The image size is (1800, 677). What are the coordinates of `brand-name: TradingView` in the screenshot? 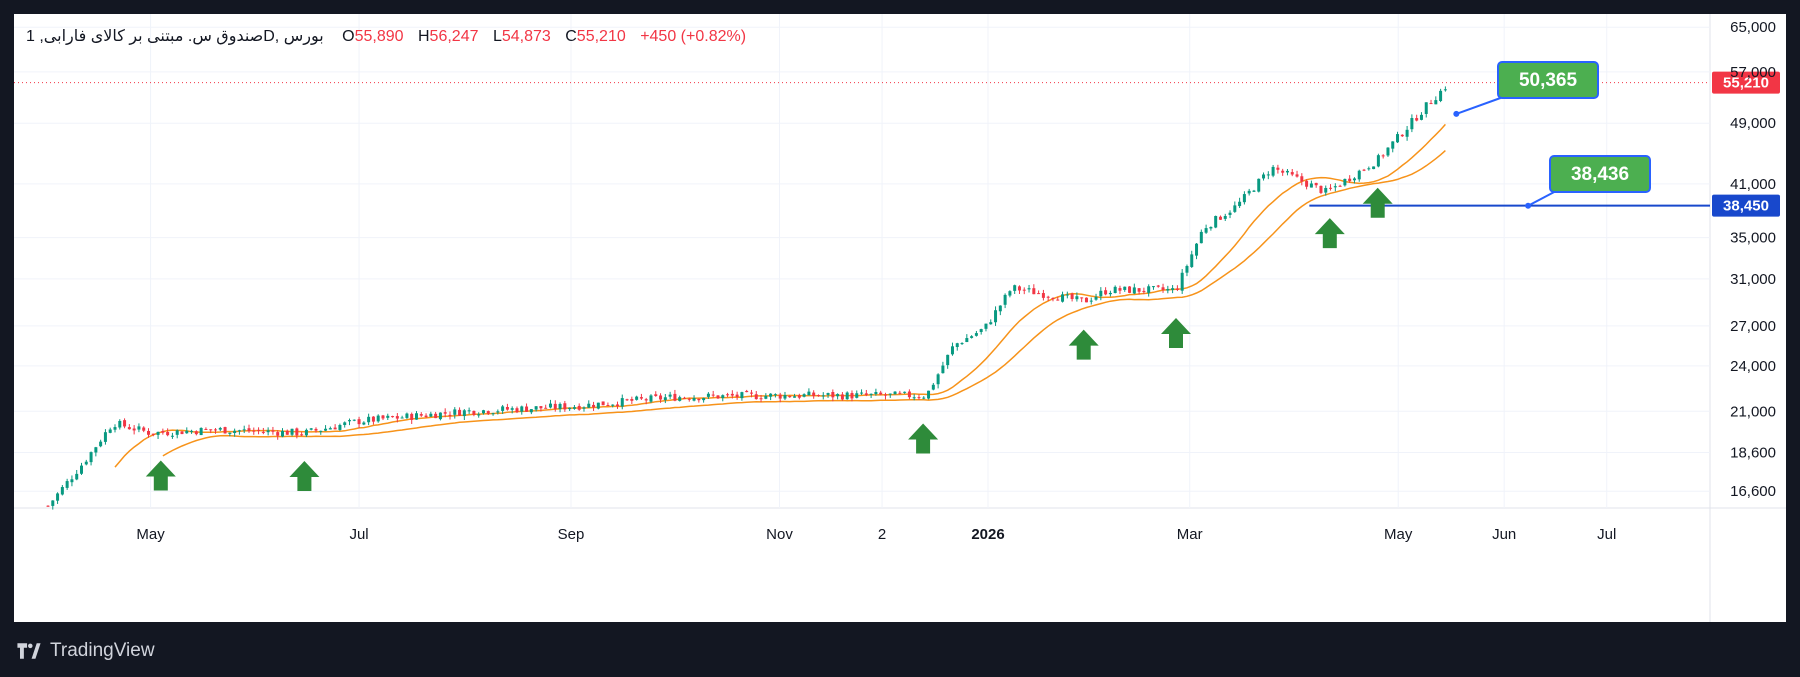 It's located at (102, 650).